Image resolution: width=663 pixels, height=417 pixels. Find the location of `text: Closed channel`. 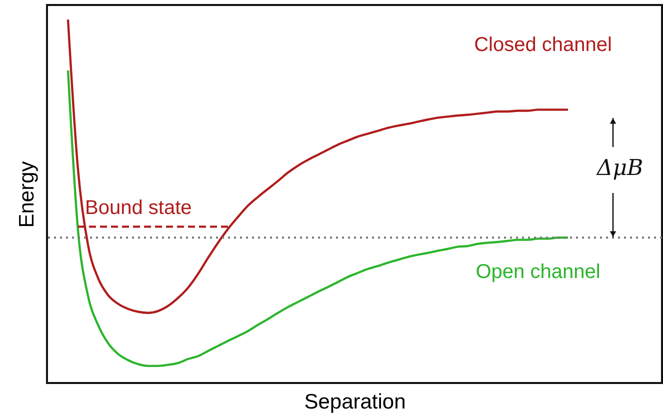

text: Closed channel is located at coordinates (543, 45).